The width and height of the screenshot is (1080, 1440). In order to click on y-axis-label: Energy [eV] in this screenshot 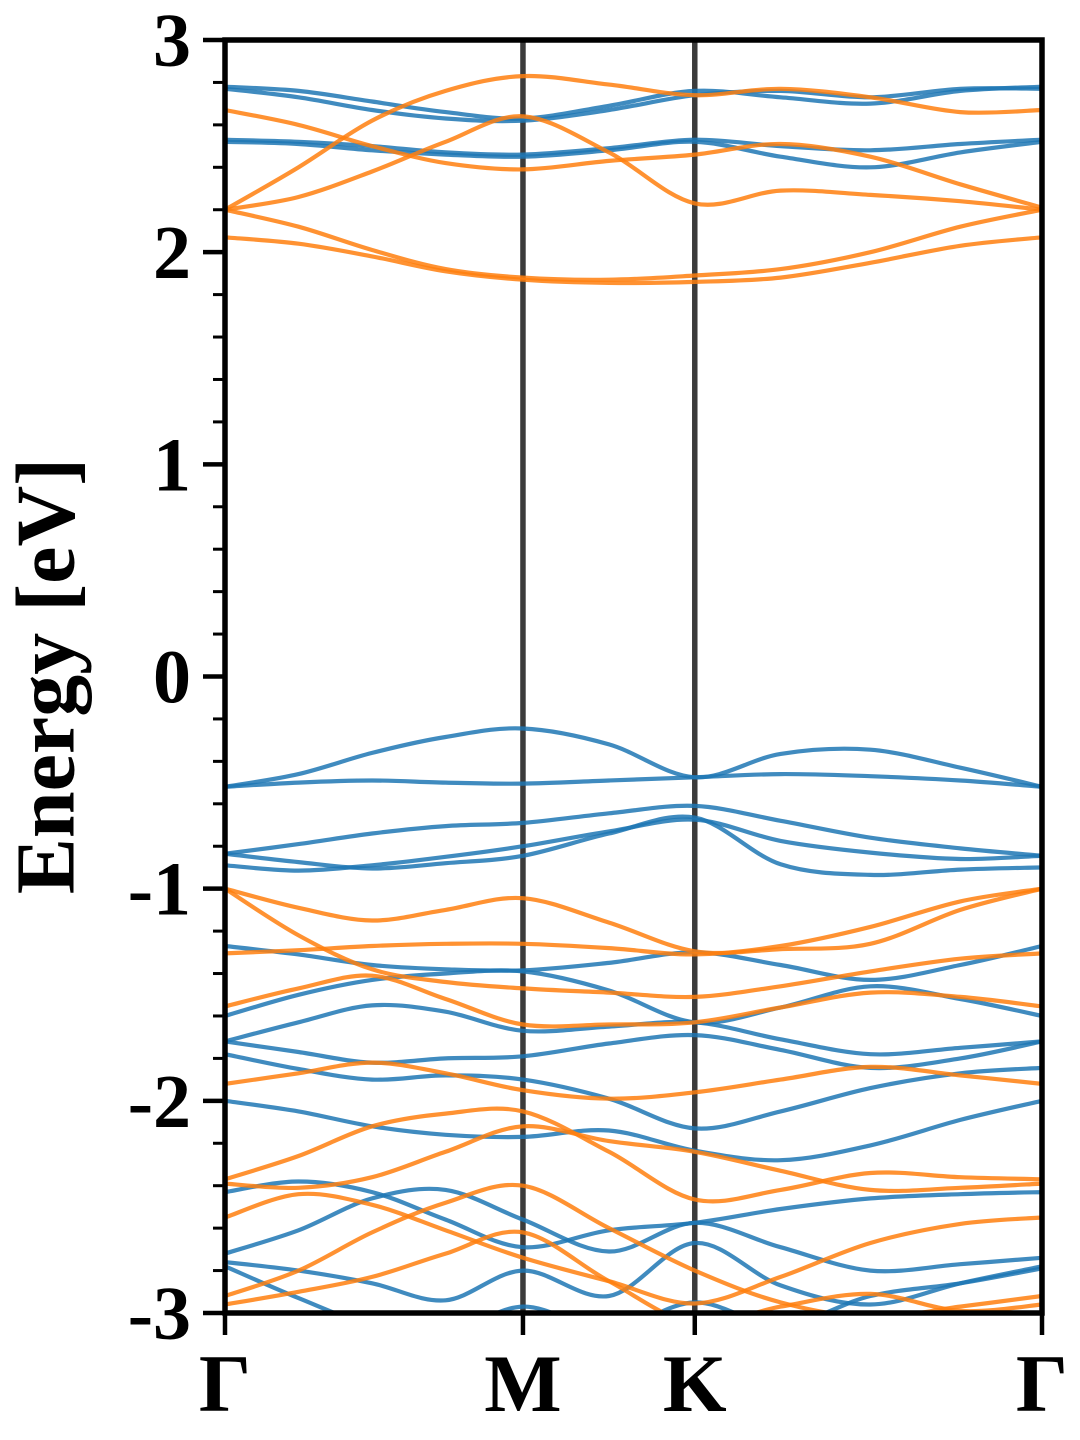, I will do `click(46, 676)`.